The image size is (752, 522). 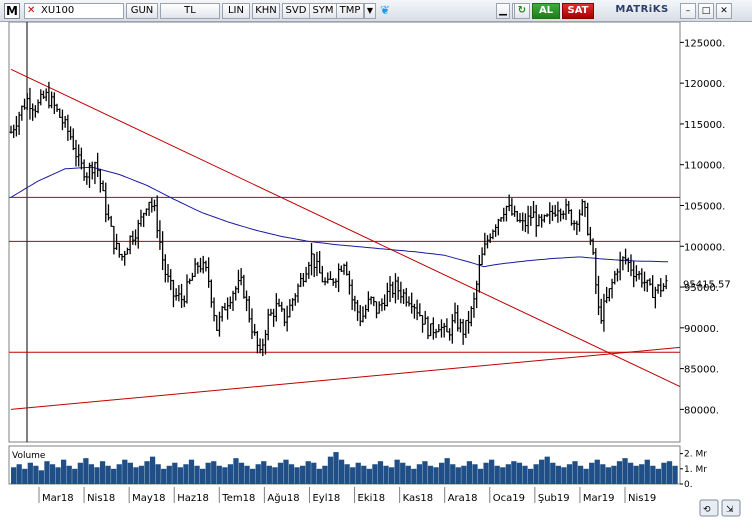 I want to click on volume-tick-label: 0., so click(x=688, y=485).